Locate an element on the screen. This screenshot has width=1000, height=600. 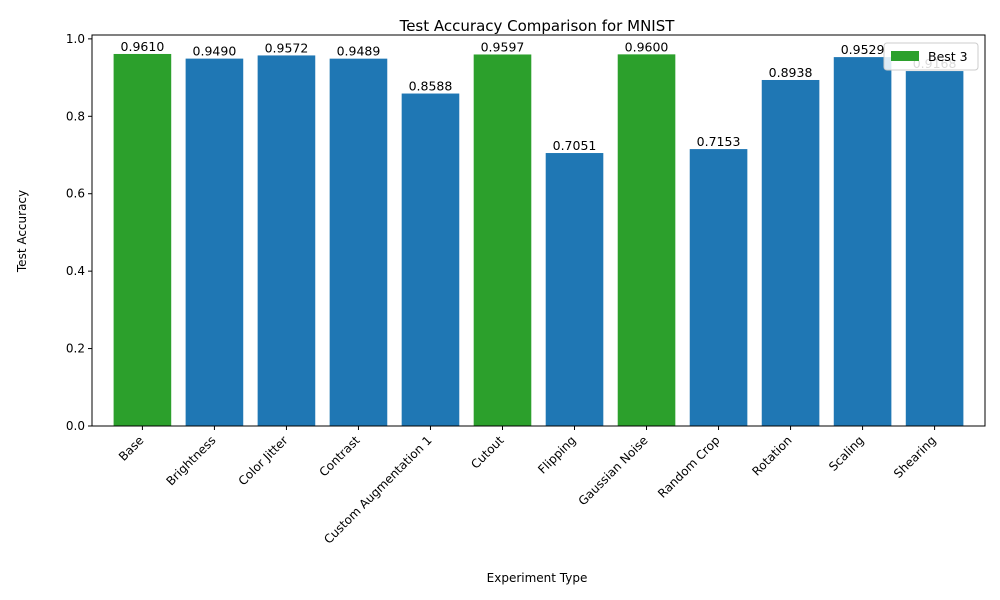
legend: Best 3 is located at coordinates (931, 56).